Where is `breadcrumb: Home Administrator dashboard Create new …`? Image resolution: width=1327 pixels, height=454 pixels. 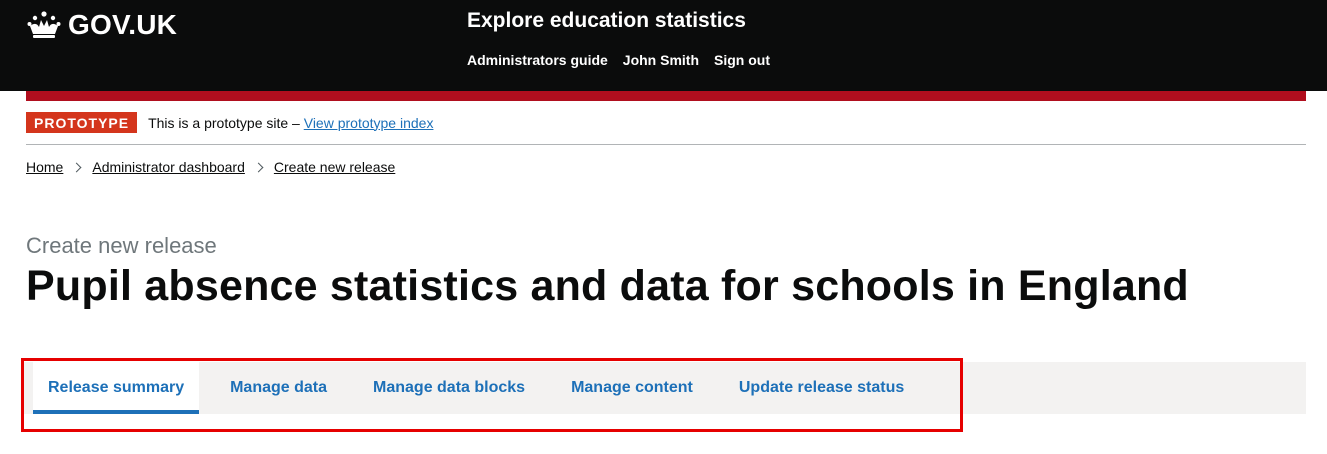
breadcrumb: Home Administrator dashboard Create new … is located at coordinates (210, 167).